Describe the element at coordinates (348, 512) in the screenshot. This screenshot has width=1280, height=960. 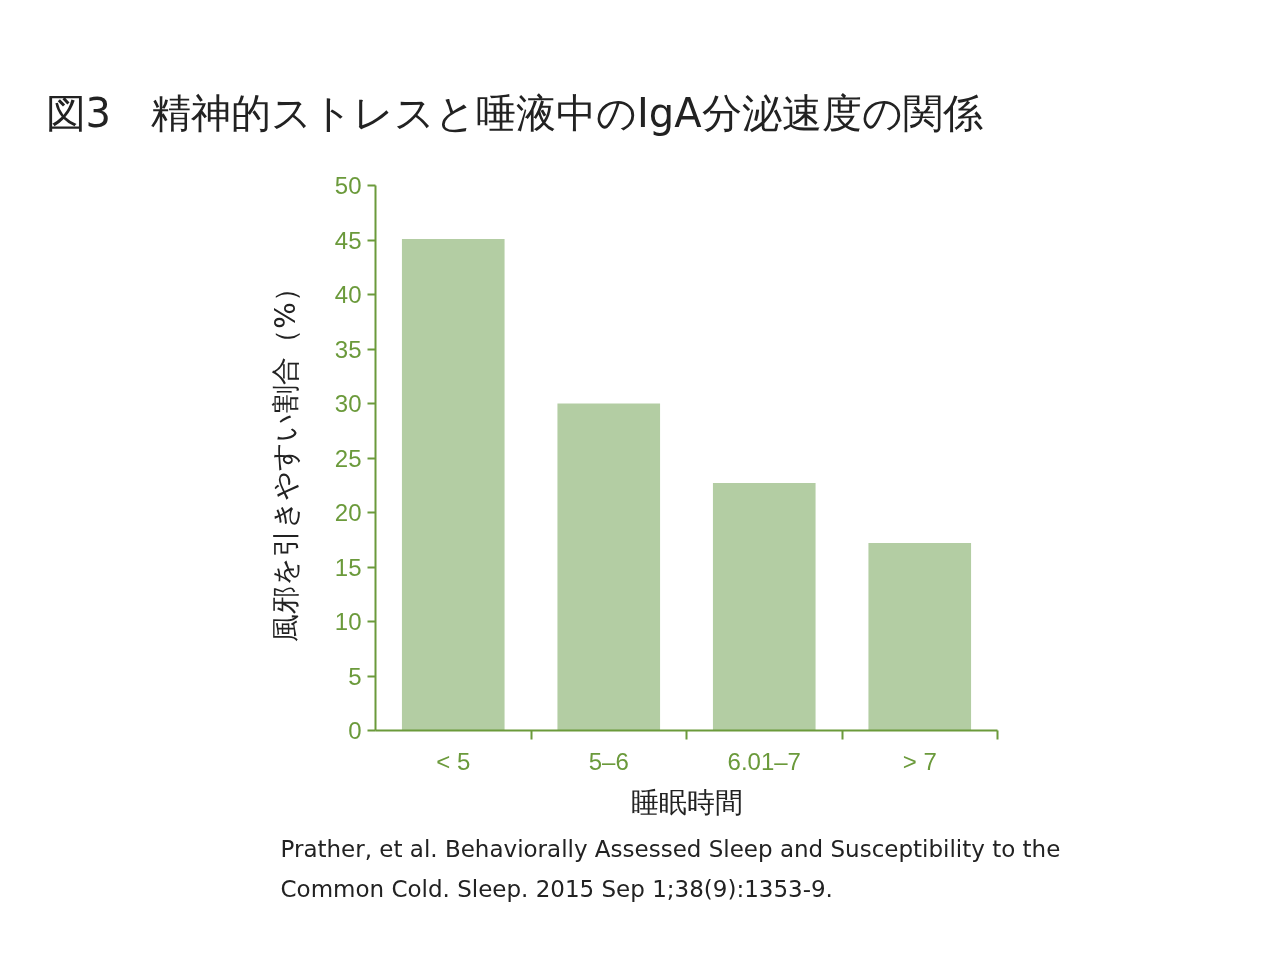
I see `y-tick-label: 20` at that location.